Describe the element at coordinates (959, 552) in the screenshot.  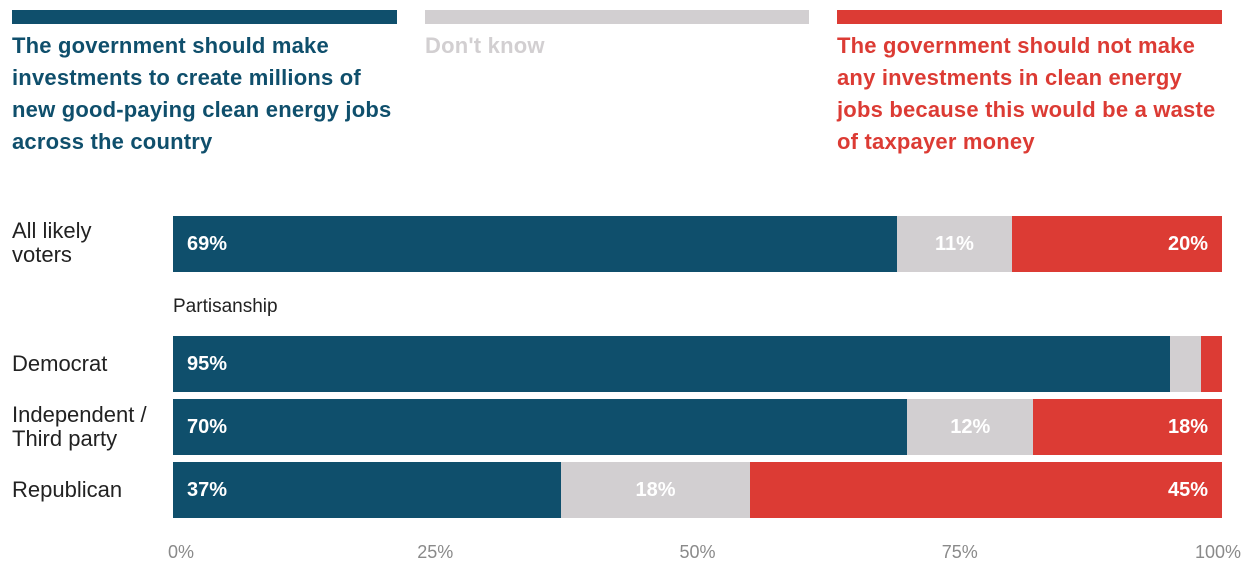
I see `x-tick-label: 75%` at that location.